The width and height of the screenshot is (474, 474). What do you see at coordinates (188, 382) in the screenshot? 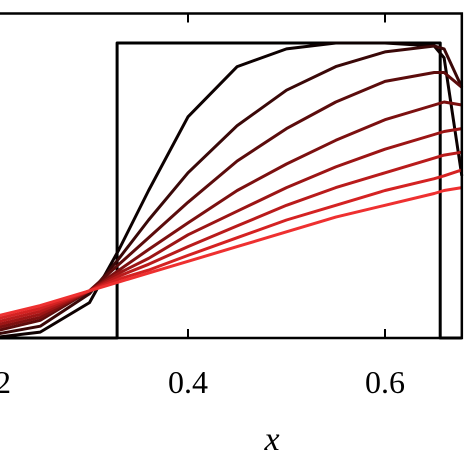
I see `x-tick-label: 0.4` at bounding box center [188, 382].